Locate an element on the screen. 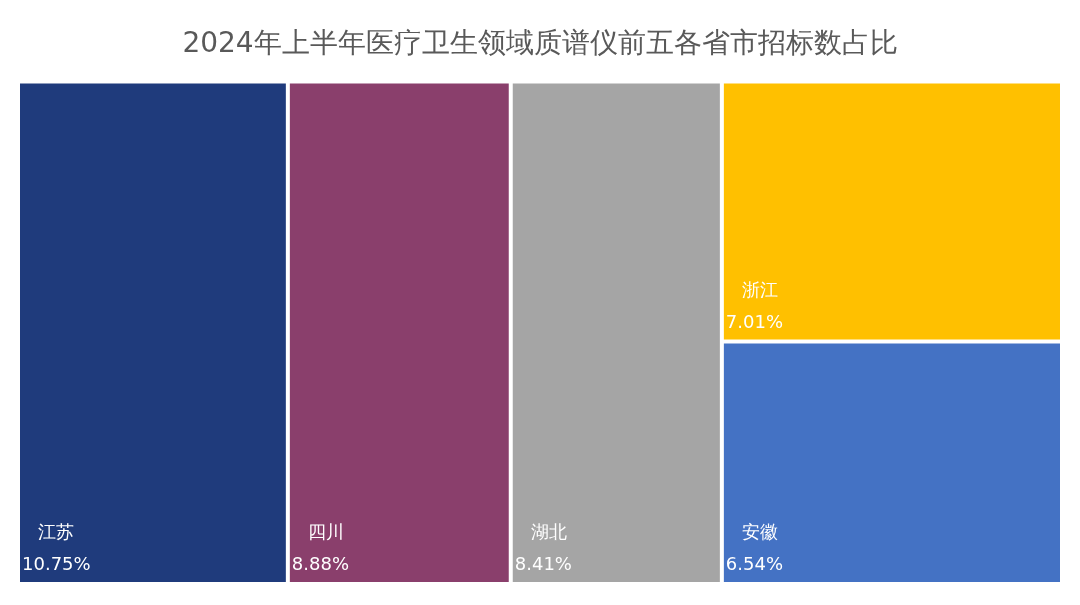 This screenshot has height=605, width=1080. category-label: 四川 is located at coordinates (325, 531).